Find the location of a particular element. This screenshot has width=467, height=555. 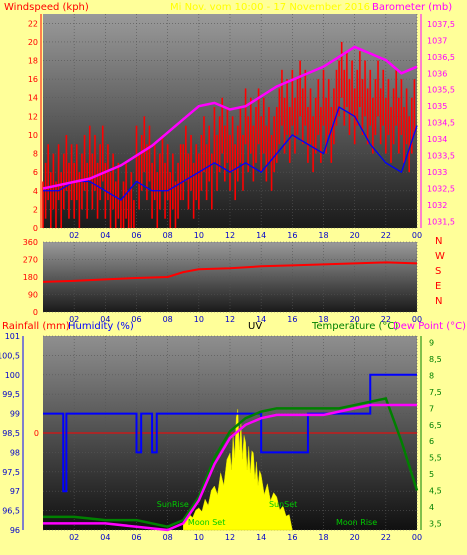

barometer-tick-label: 1036 is located at coordinates (437, 73).